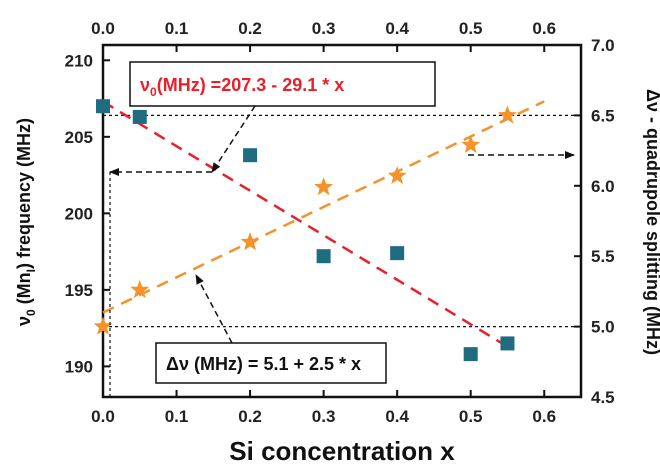  What do you see at coordinates (242, 87) in the screenshot?
I see `red-equation-label: ν0(MHz) =207.3 - 29.1 * x` at bounding box center [242, 87].